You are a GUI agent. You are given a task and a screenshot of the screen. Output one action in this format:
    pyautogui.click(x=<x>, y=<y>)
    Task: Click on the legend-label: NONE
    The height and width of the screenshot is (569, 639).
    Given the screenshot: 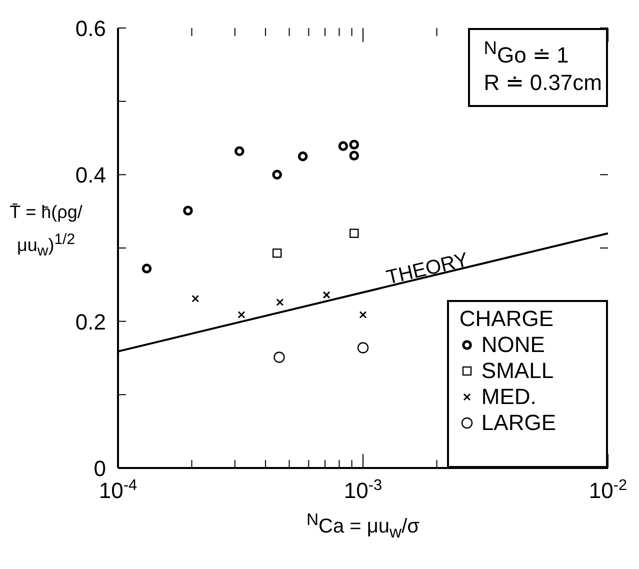 What is the action you would take?
    pyautogui.click(x=513, y=345)
    